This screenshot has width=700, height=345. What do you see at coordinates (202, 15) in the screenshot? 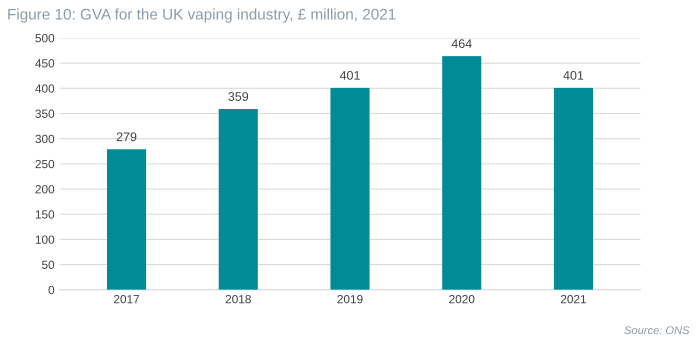
I see `chart-title: Figure 10: GVA for the UK vaping industry, £ million, 2021` at bounding box center [202, 15].